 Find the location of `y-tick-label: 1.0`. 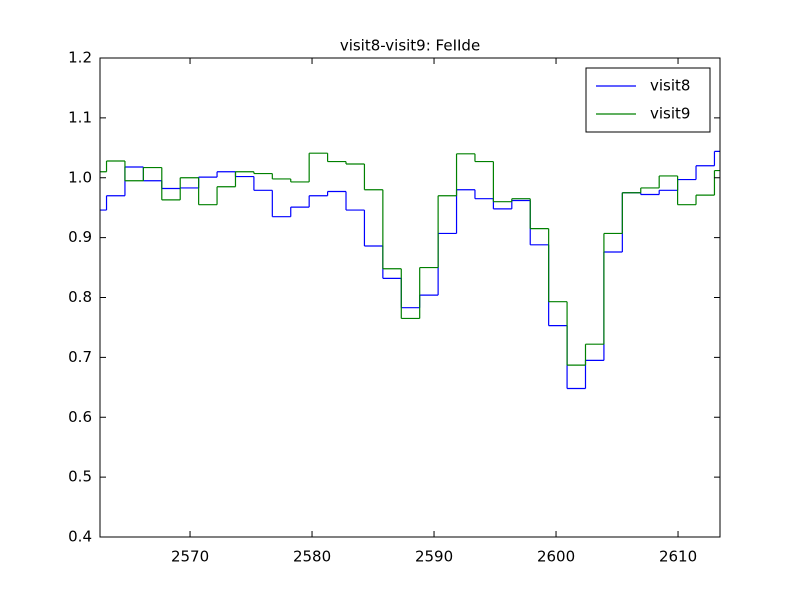

y-tick-label: 1.0 is located at coordinates (80, 177).